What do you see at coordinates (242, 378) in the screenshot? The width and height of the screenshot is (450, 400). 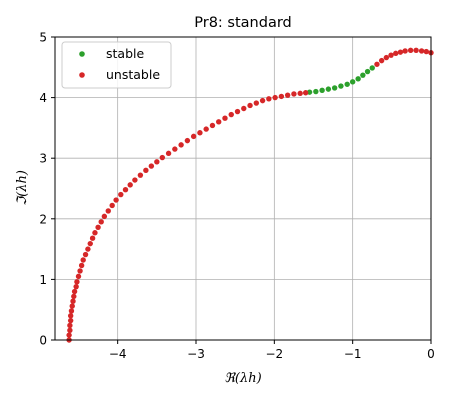 I see `x-axis-label: ℜ(λh)` at bounding box center [242, 378].